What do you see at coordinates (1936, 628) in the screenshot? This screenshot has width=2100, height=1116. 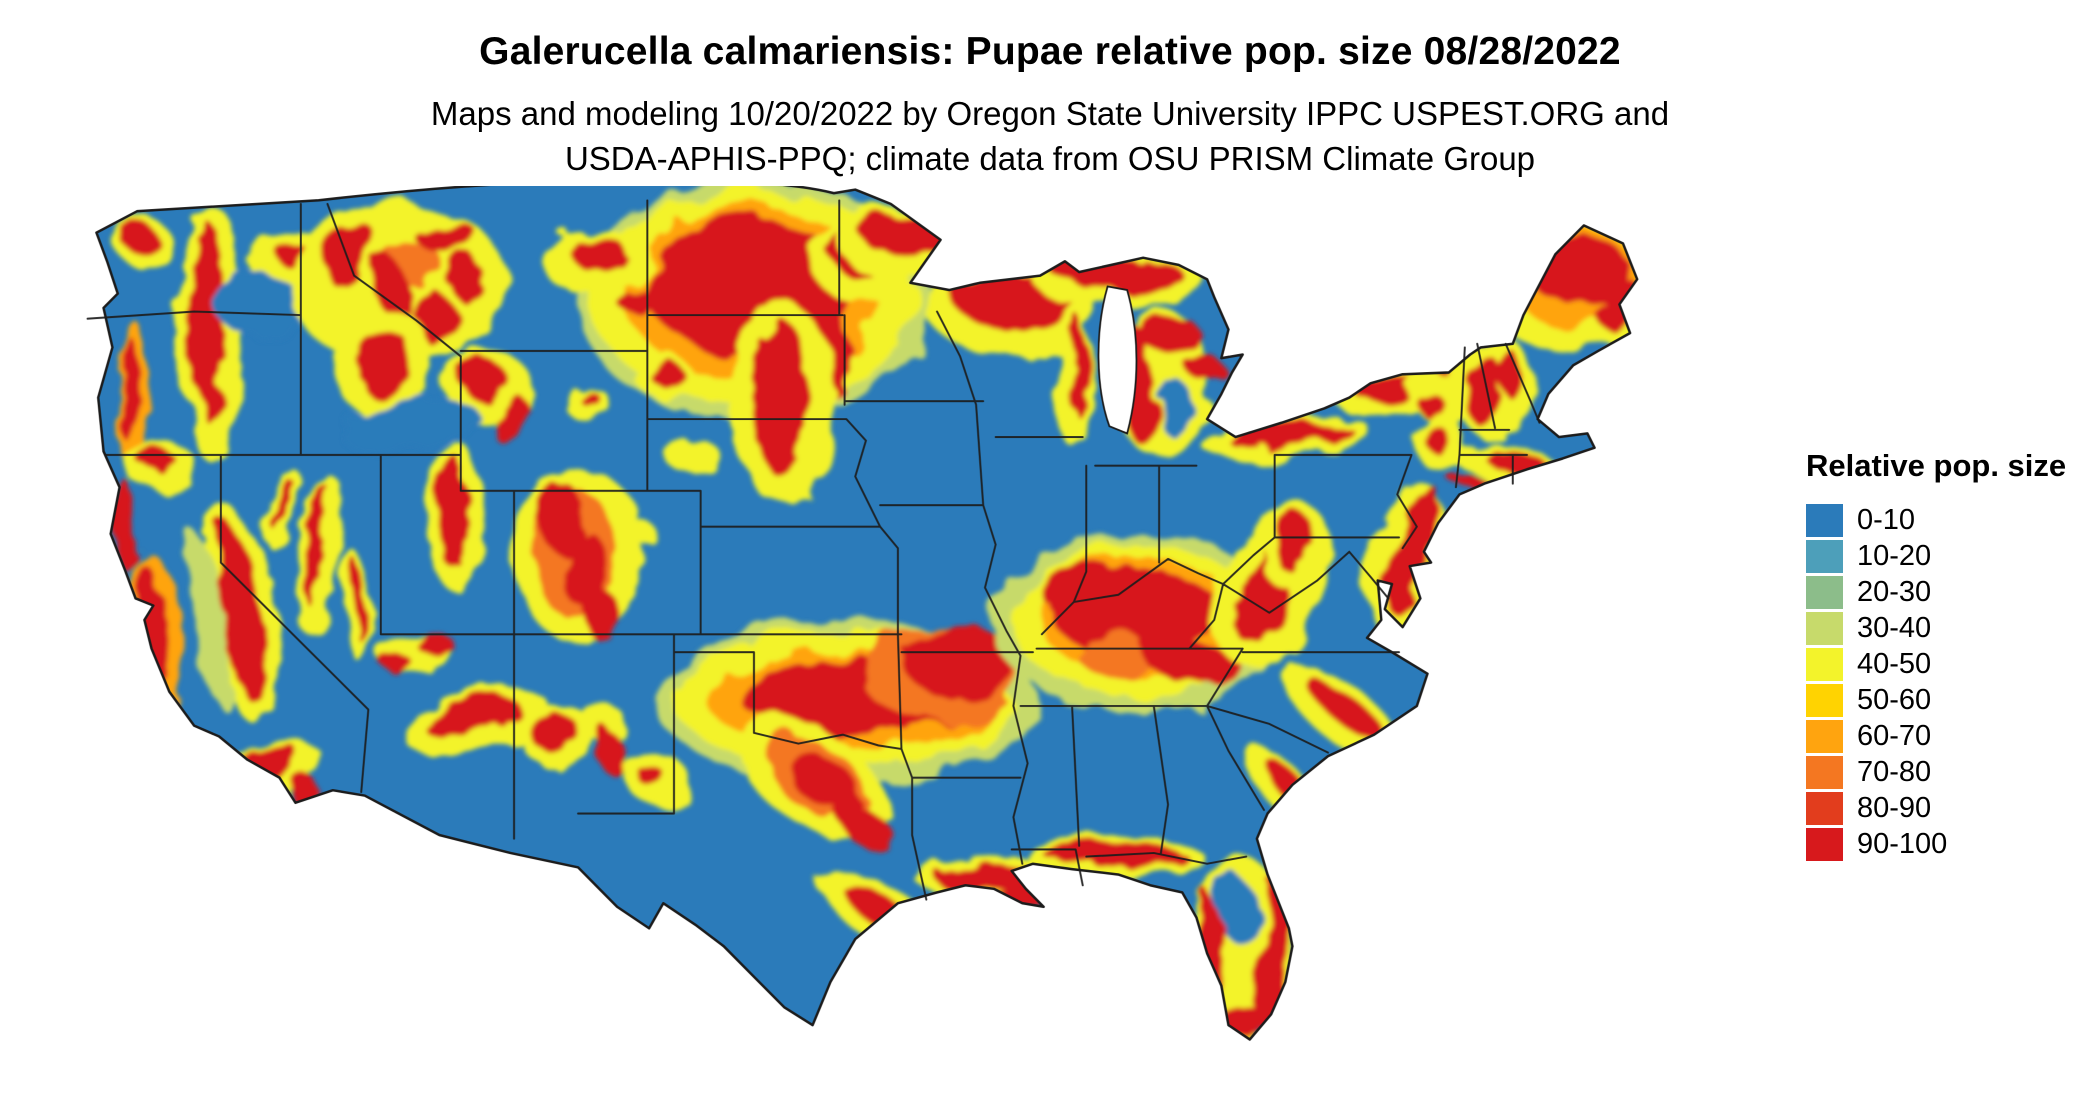 I see `legend-item-30-40: 30-40` at bounding box center [1936, 628].